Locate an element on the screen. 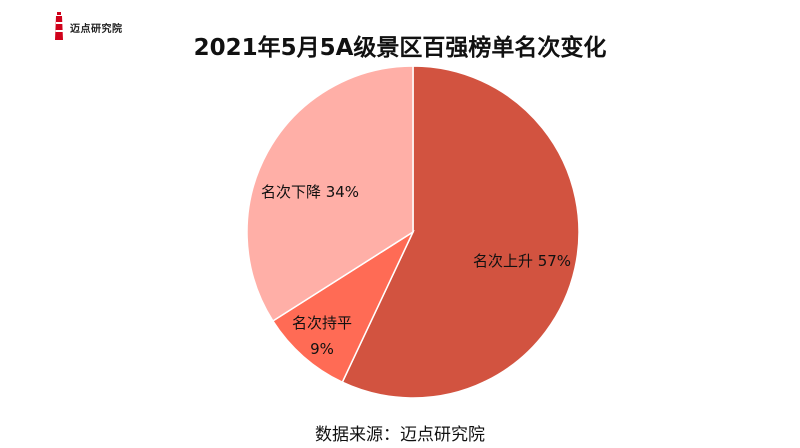 This screenshot has width=800, height=448. slice-label: 名次上升 57% is located at coordinates (522, 261).